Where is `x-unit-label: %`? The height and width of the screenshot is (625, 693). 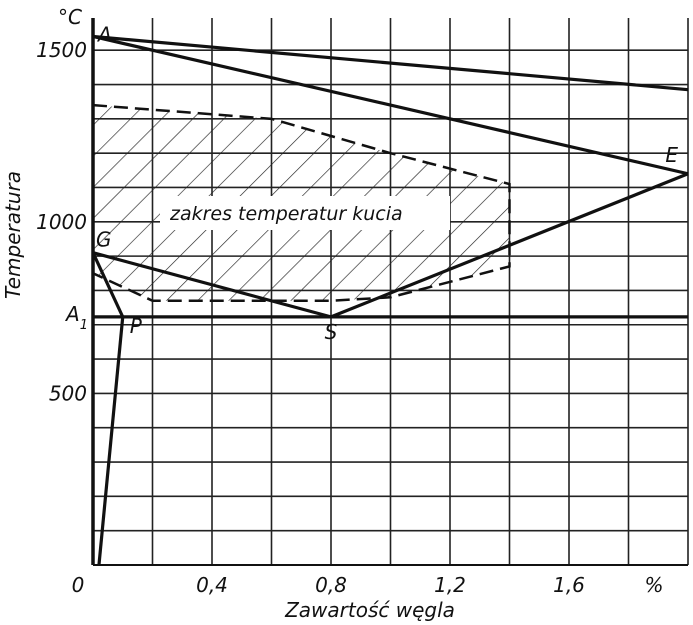 x-unit-label: % is located at coordinates (653, 585).